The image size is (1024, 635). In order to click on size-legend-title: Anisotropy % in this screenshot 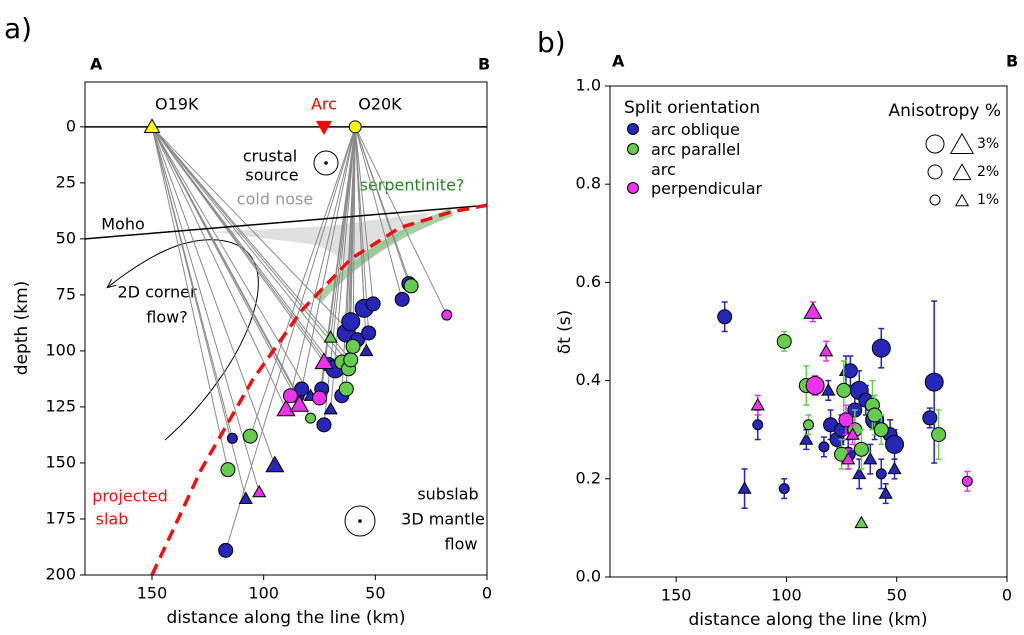, I will do `click(945, 111)`.